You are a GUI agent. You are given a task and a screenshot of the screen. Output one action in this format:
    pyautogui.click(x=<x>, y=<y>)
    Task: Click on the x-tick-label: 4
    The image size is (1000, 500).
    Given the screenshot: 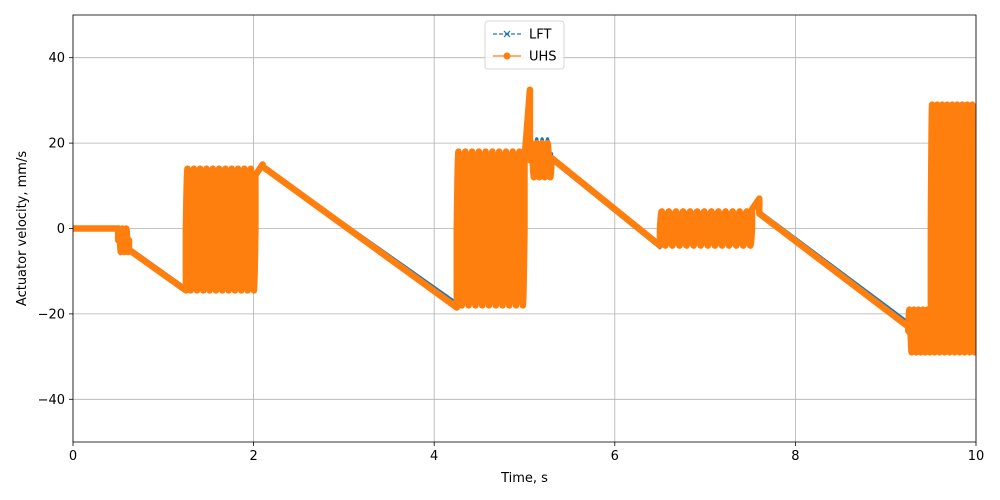 What is the action you would take?
    pyautogui.click(x=434, y=456)
    